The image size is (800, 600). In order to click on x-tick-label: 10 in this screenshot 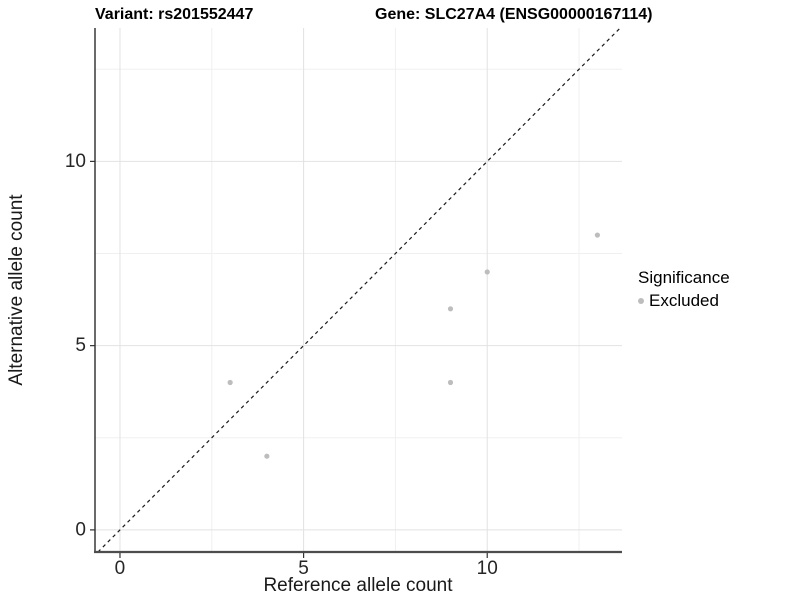, I will do `click(487, 568)`.